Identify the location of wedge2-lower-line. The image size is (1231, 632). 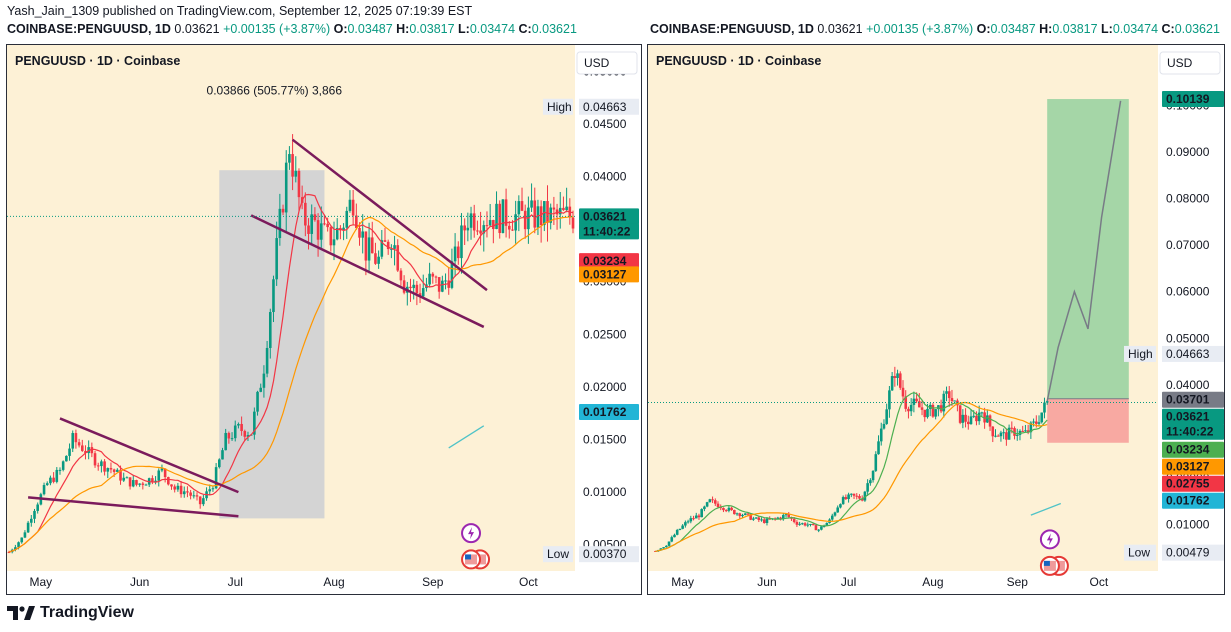
(367, 271).